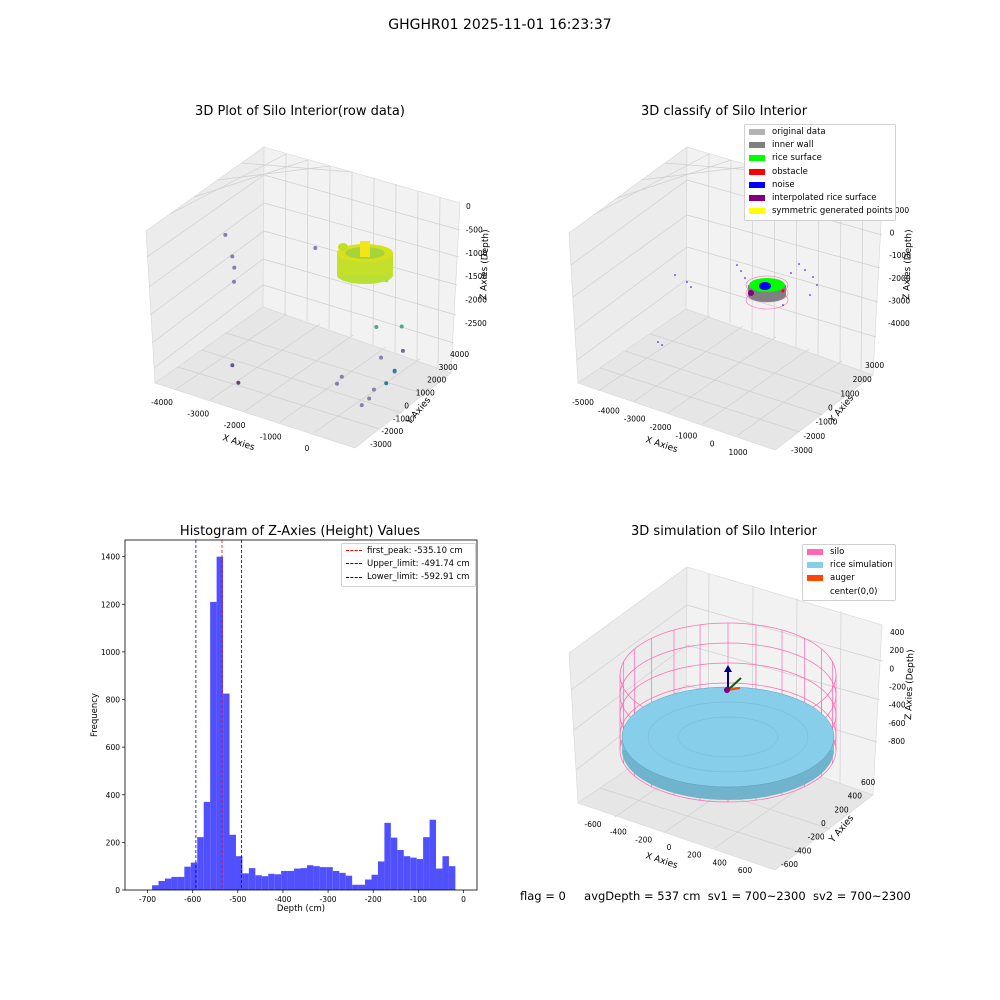 This screenshot has width=1000, height=1000. What do you see at coordinates (418, 899) in the screenshot?
I see `histogram-x-tick-label: -100` at bounding box center [418, 899].